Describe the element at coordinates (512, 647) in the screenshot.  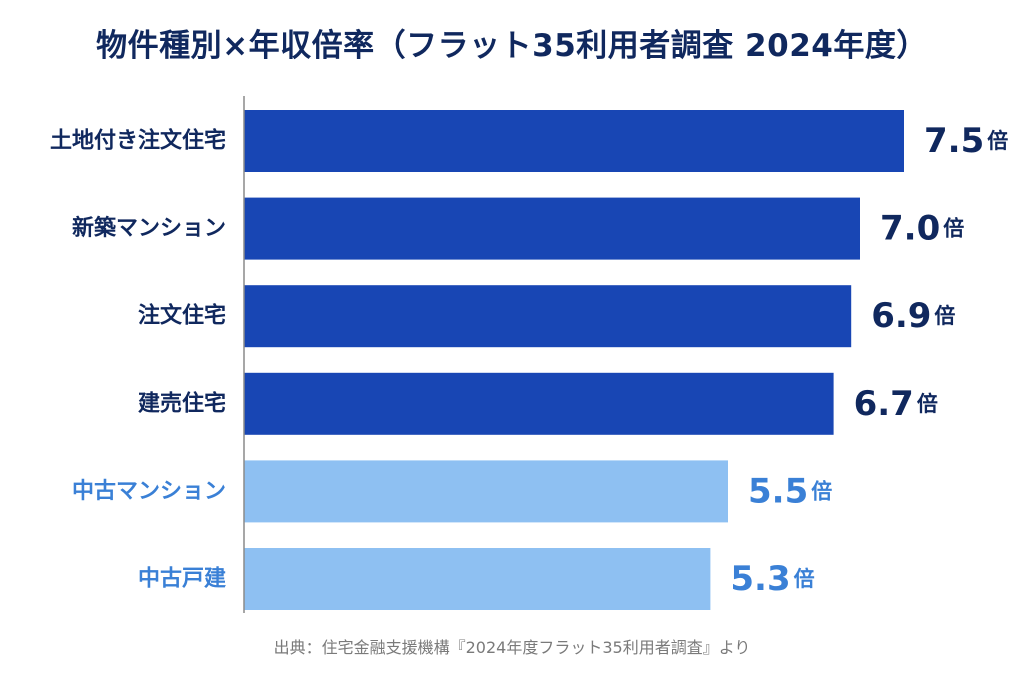
I see `source-note: 出典：住宅金融支援機構『2024年度フラット35利用者調査』より` at that location.